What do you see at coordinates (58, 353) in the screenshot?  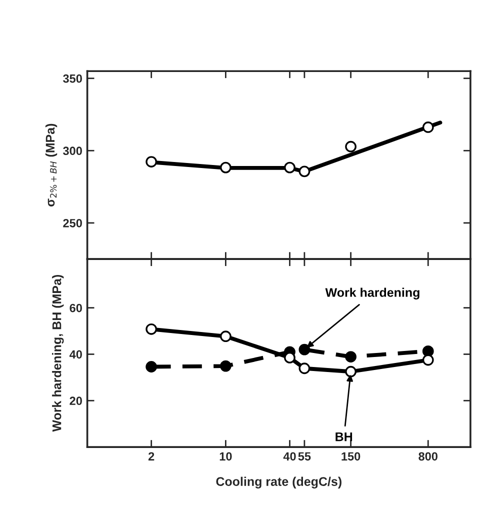 I see `y-axis-title: Work hardening, BH (MPa)` at bounding box center [58, 353].